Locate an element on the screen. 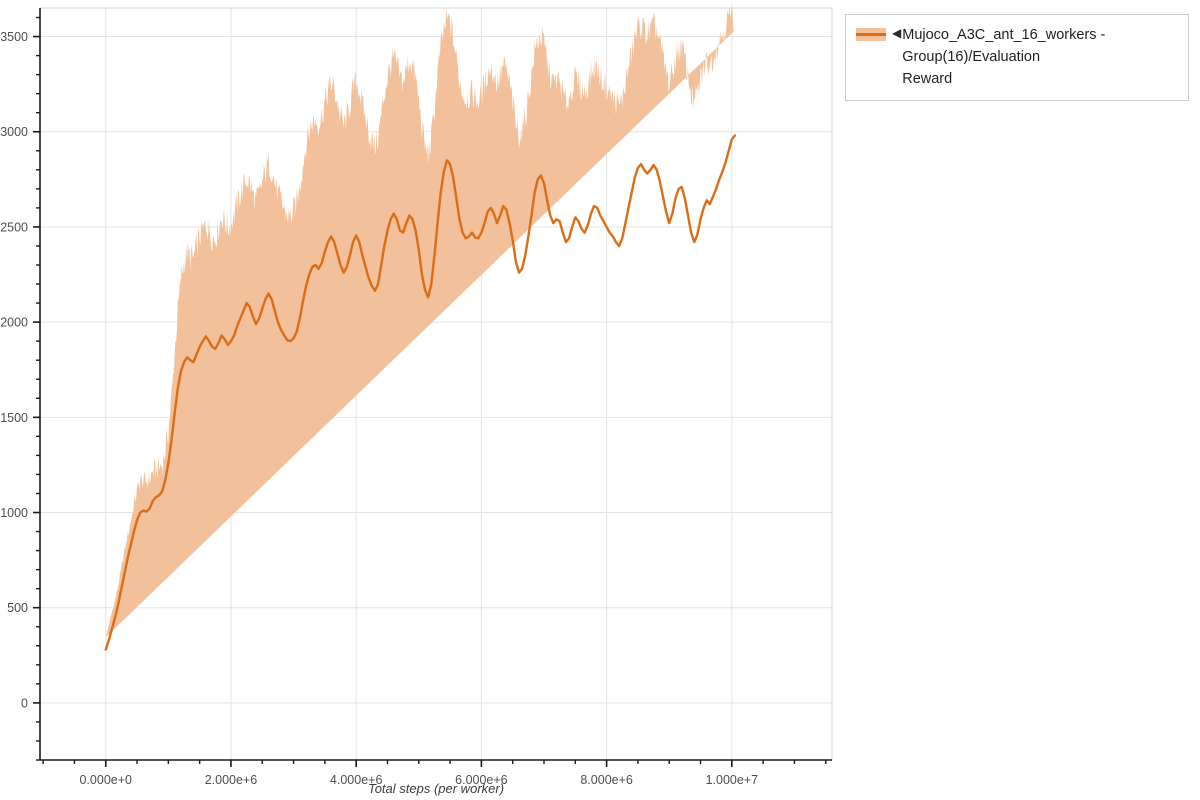 The image size is (1200, 800). y-tick-label: 0 is located at coordinates (24, 703).